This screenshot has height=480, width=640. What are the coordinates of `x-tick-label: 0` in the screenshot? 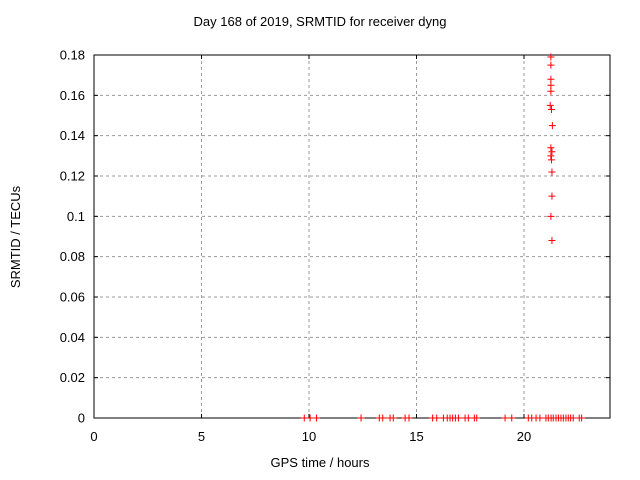 It's located at (93, 436).